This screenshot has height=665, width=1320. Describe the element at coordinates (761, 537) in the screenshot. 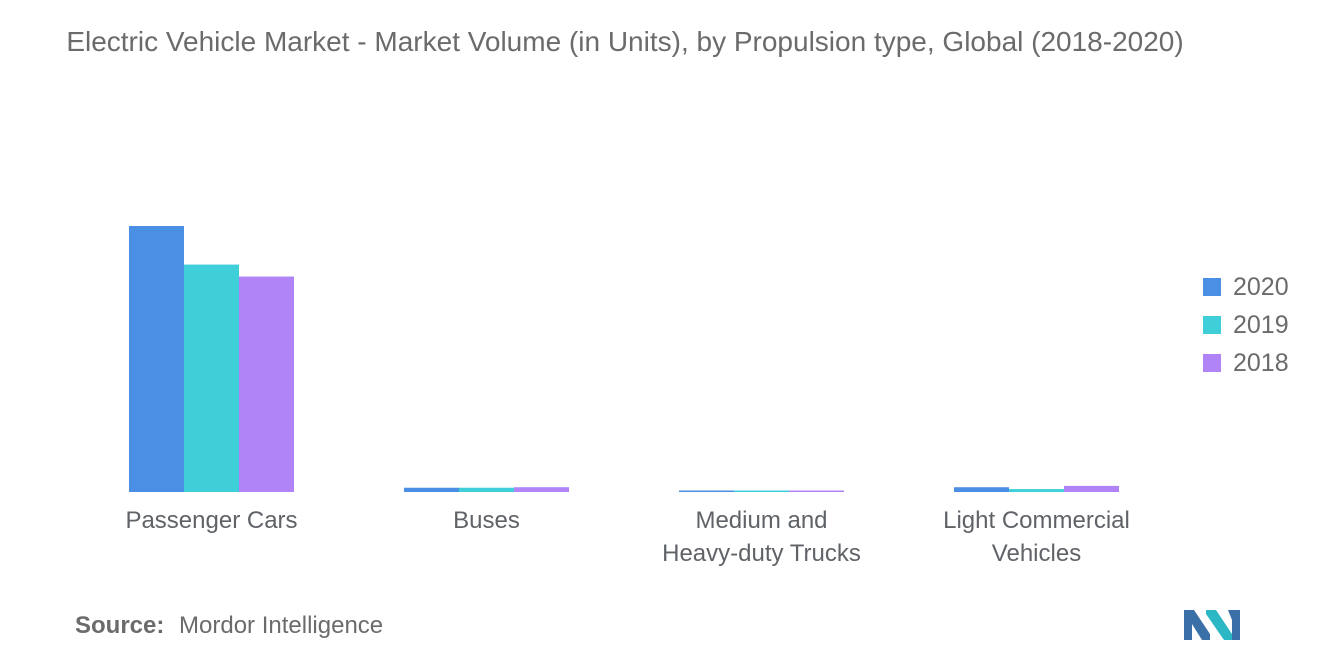

I see `x-tick-label: Medium and Heavy-duty Trucks` at that location.